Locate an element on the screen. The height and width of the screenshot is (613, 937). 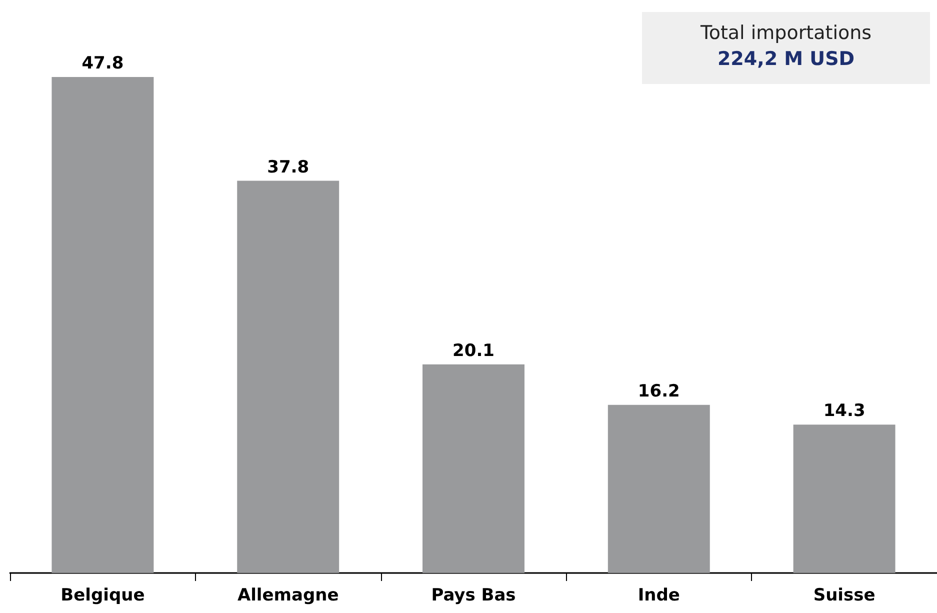
x-tick-label: Inde is located at coordinates (659, 596).